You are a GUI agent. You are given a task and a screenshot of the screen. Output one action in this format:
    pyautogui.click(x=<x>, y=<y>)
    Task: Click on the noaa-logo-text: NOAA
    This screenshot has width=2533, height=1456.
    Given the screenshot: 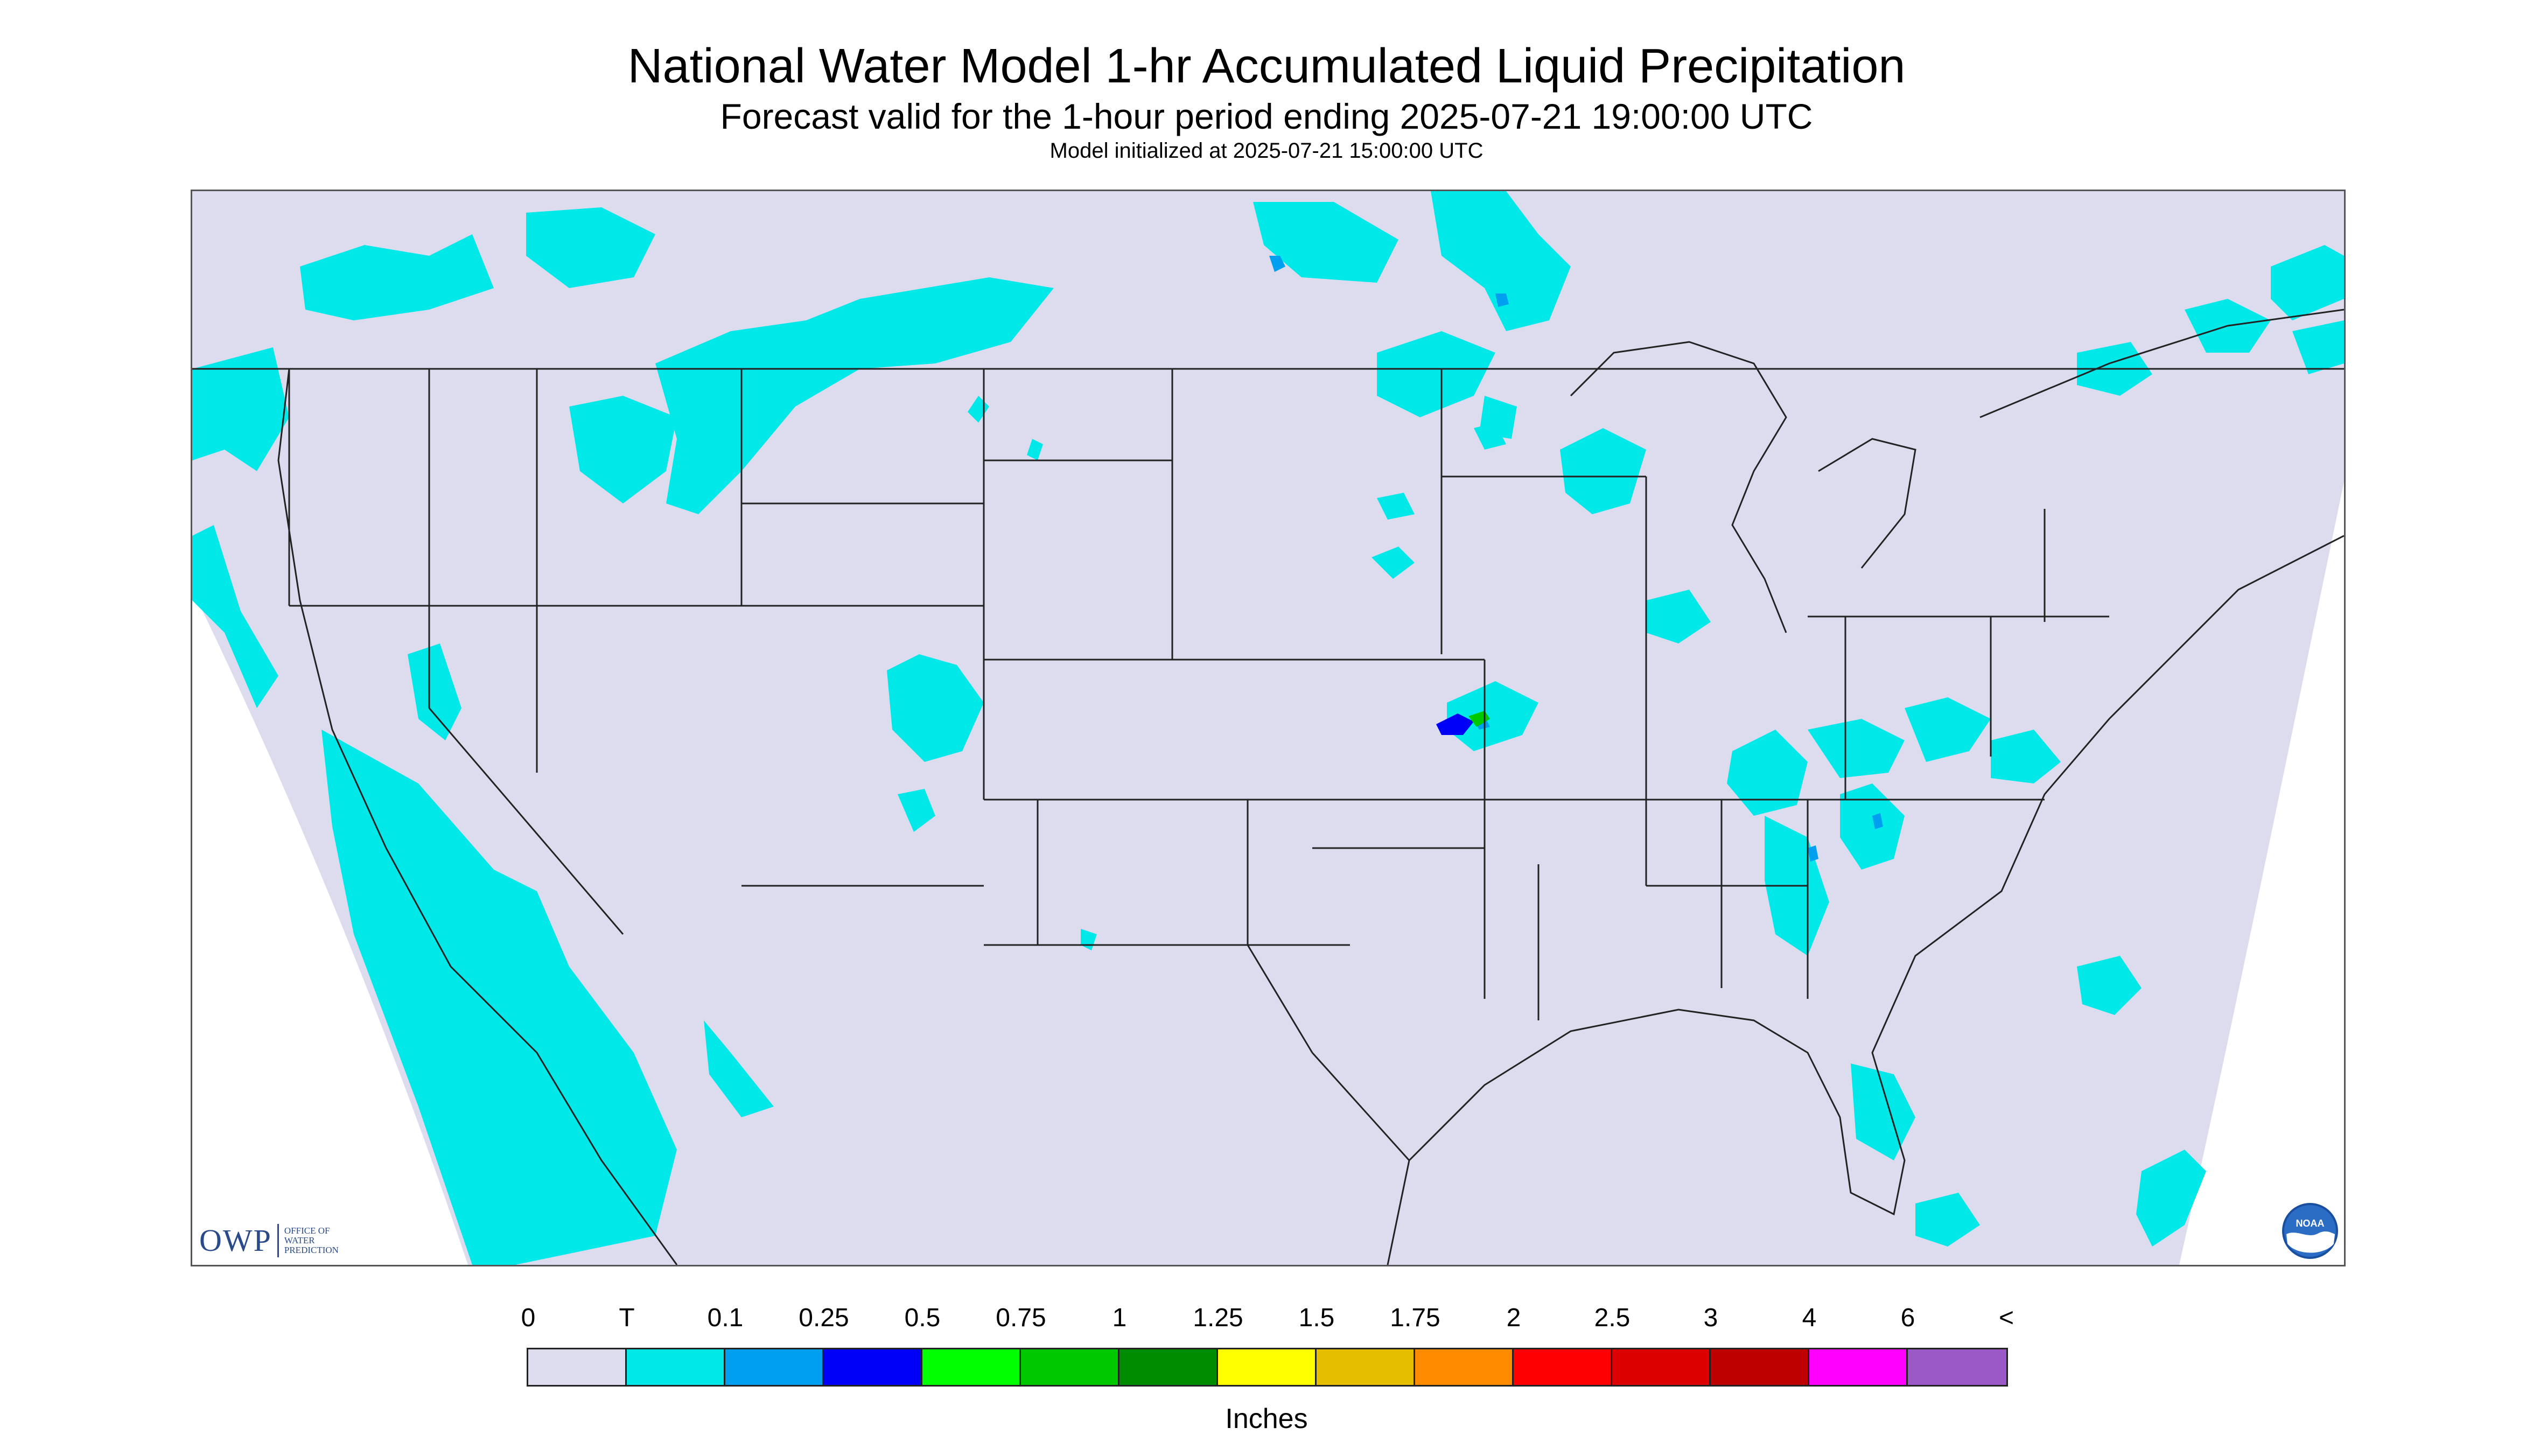 What is the action you would take?
    pyautogui.click(x=2310, y=1223)
    